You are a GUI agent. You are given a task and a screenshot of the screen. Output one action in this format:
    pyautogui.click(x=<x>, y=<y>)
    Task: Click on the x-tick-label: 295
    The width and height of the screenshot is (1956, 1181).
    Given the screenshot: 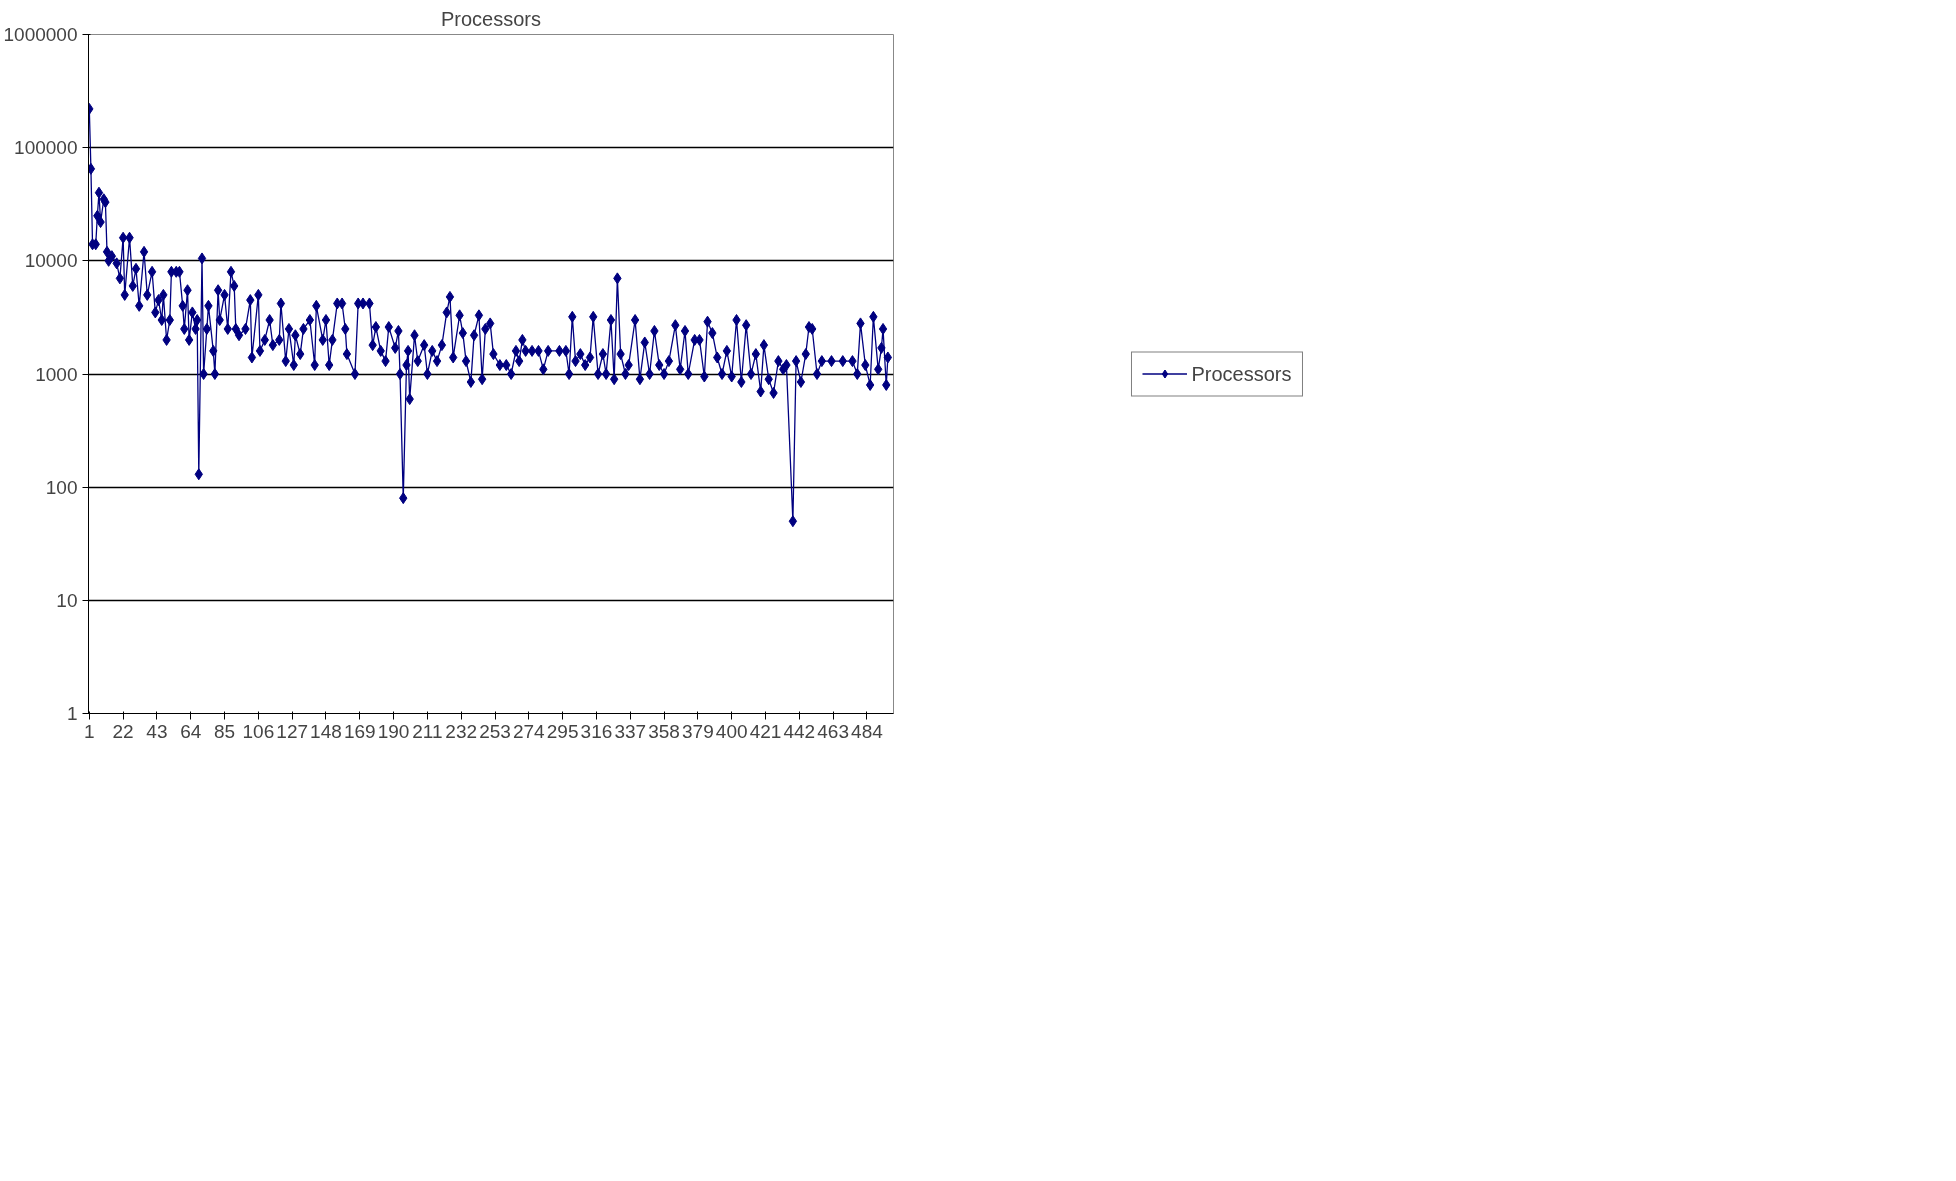 What is the action you would take?
    pyautogui.click(x=562, y=731)
    